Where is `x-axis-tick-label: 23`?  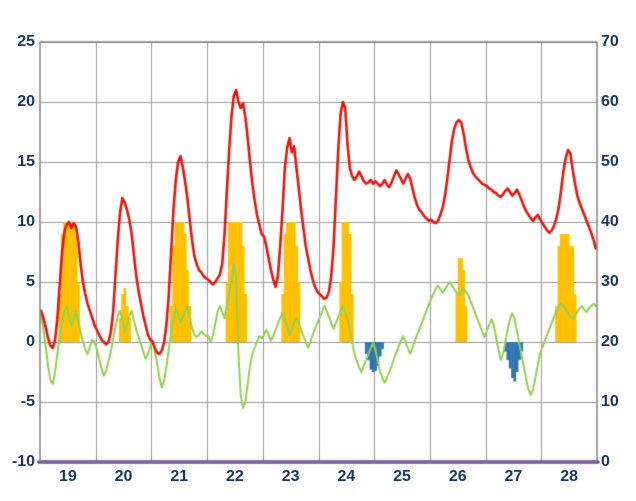 x-axis-tick-label: 23 is located at coordinates (290, 476).